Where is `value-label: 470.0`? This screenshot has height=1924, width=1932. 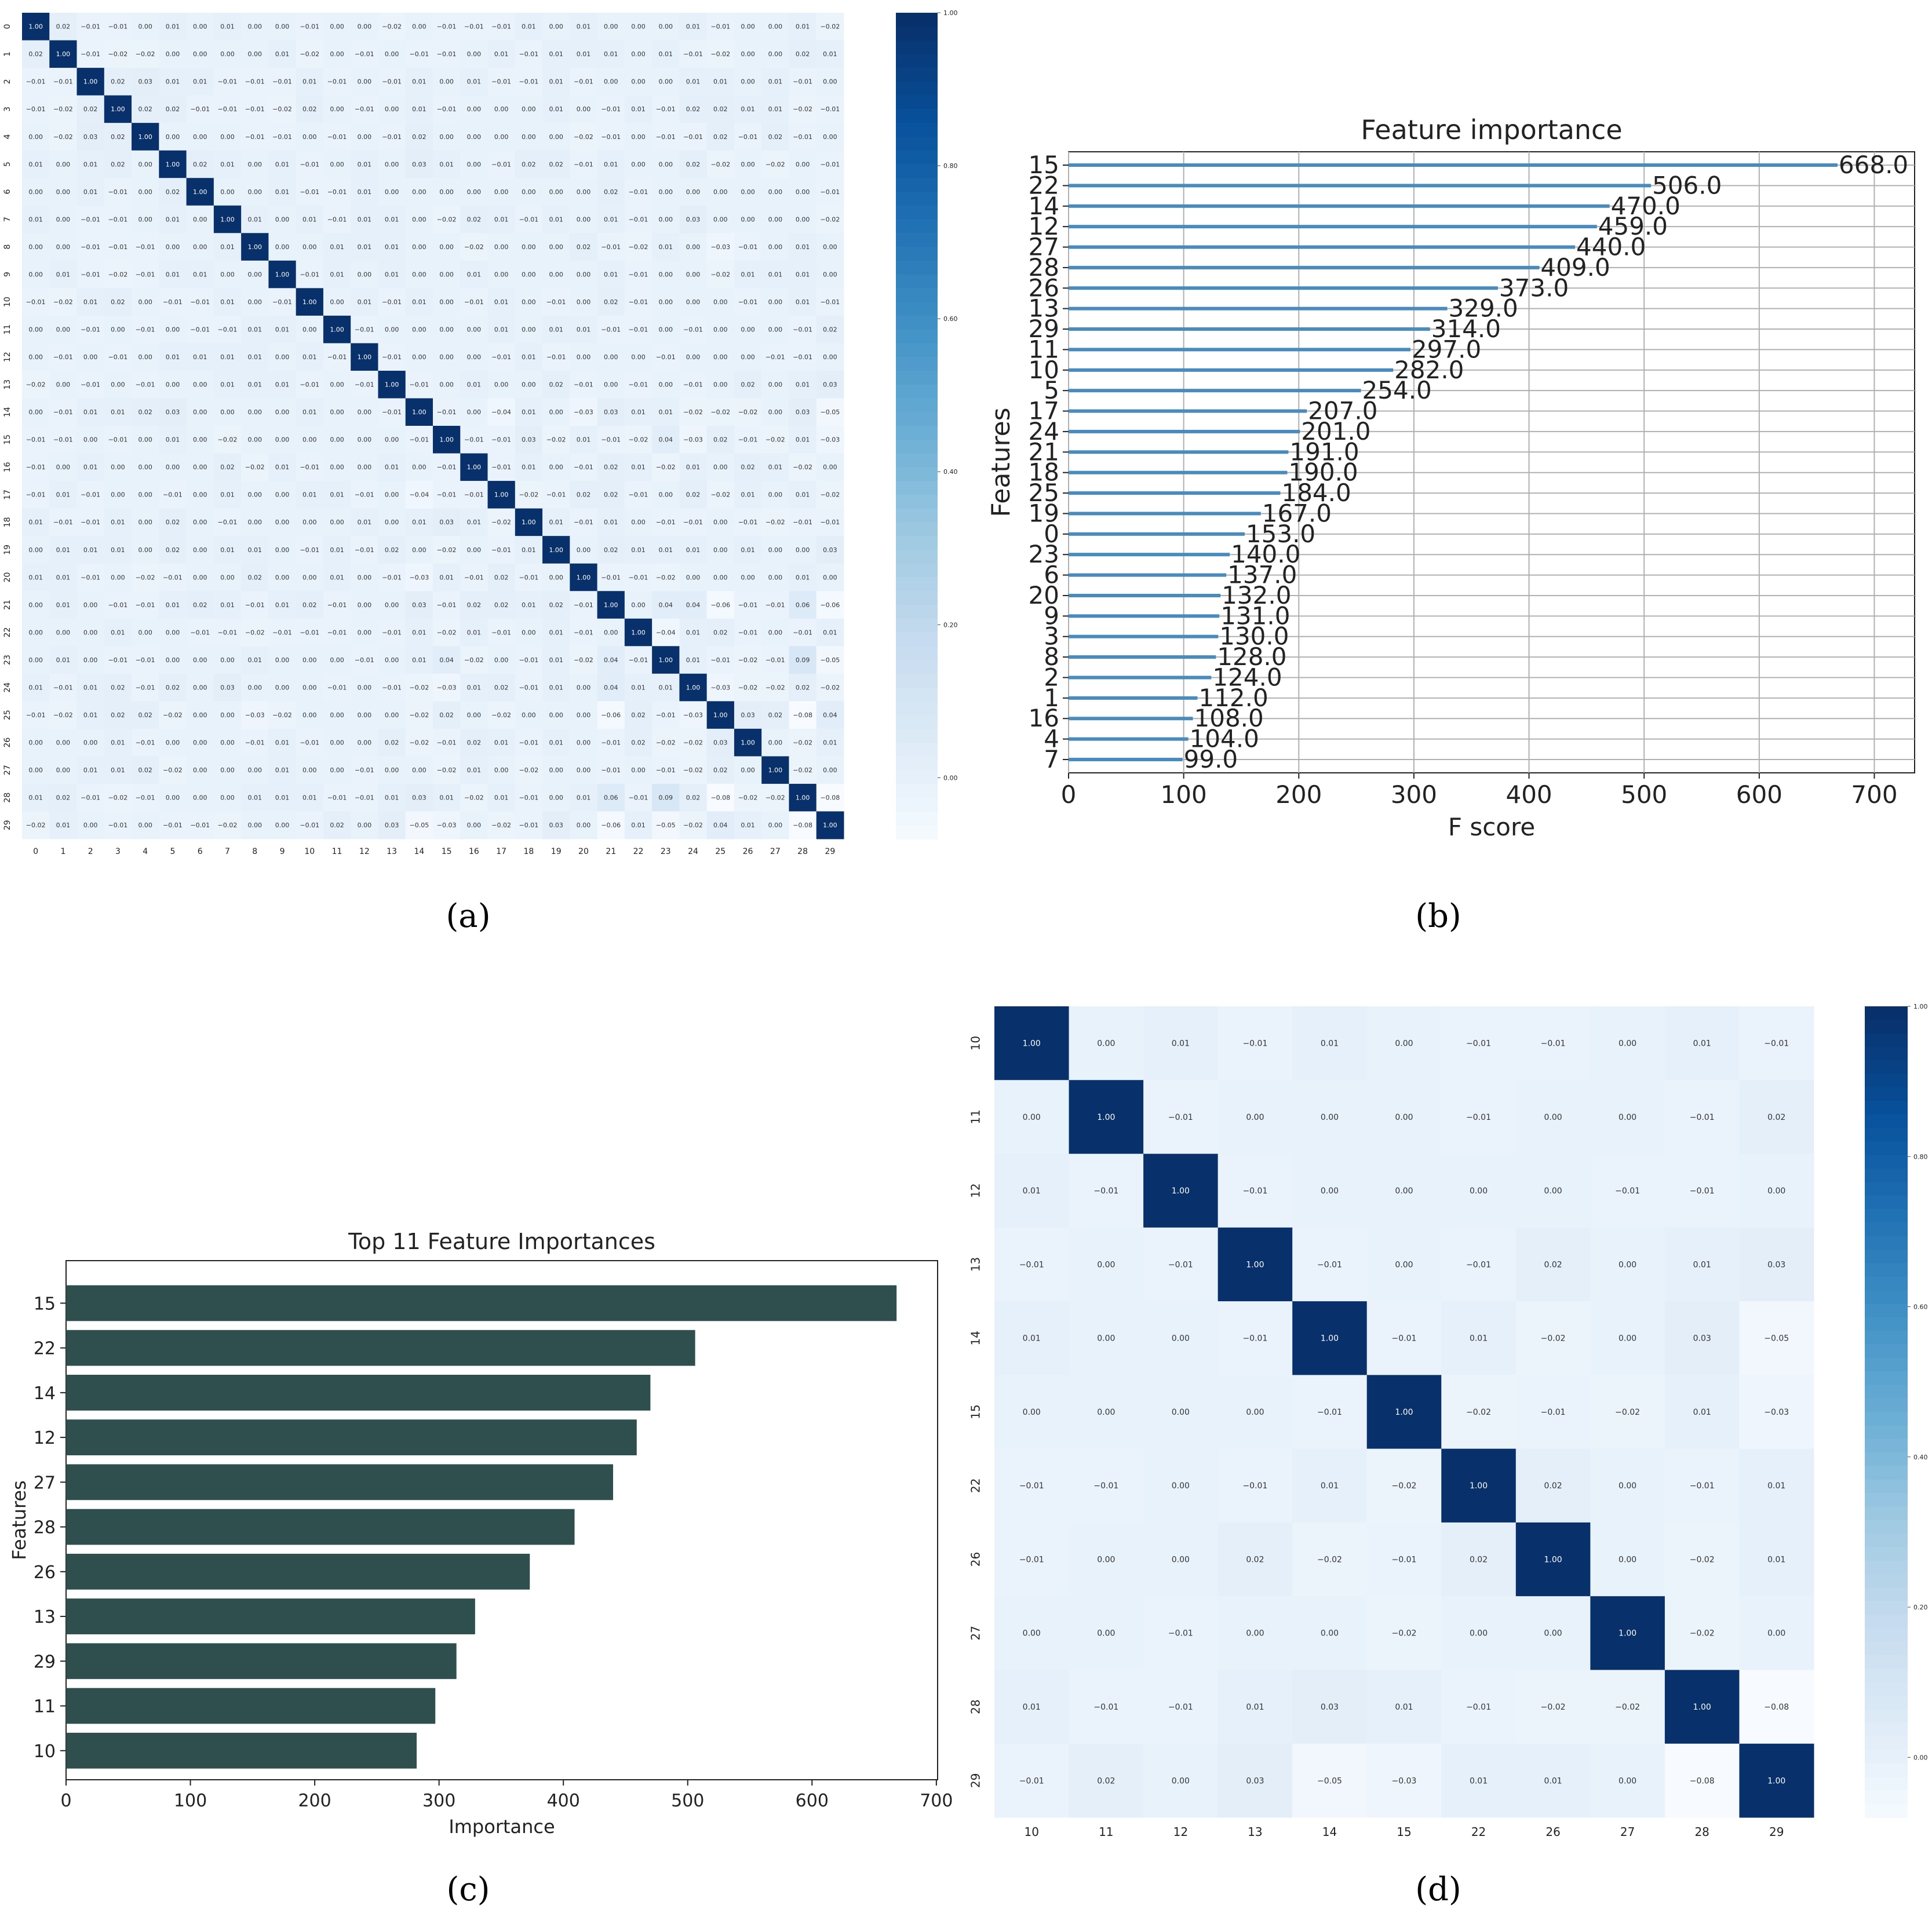 value-label: 470.0 is located at coordinates (1646, 206).